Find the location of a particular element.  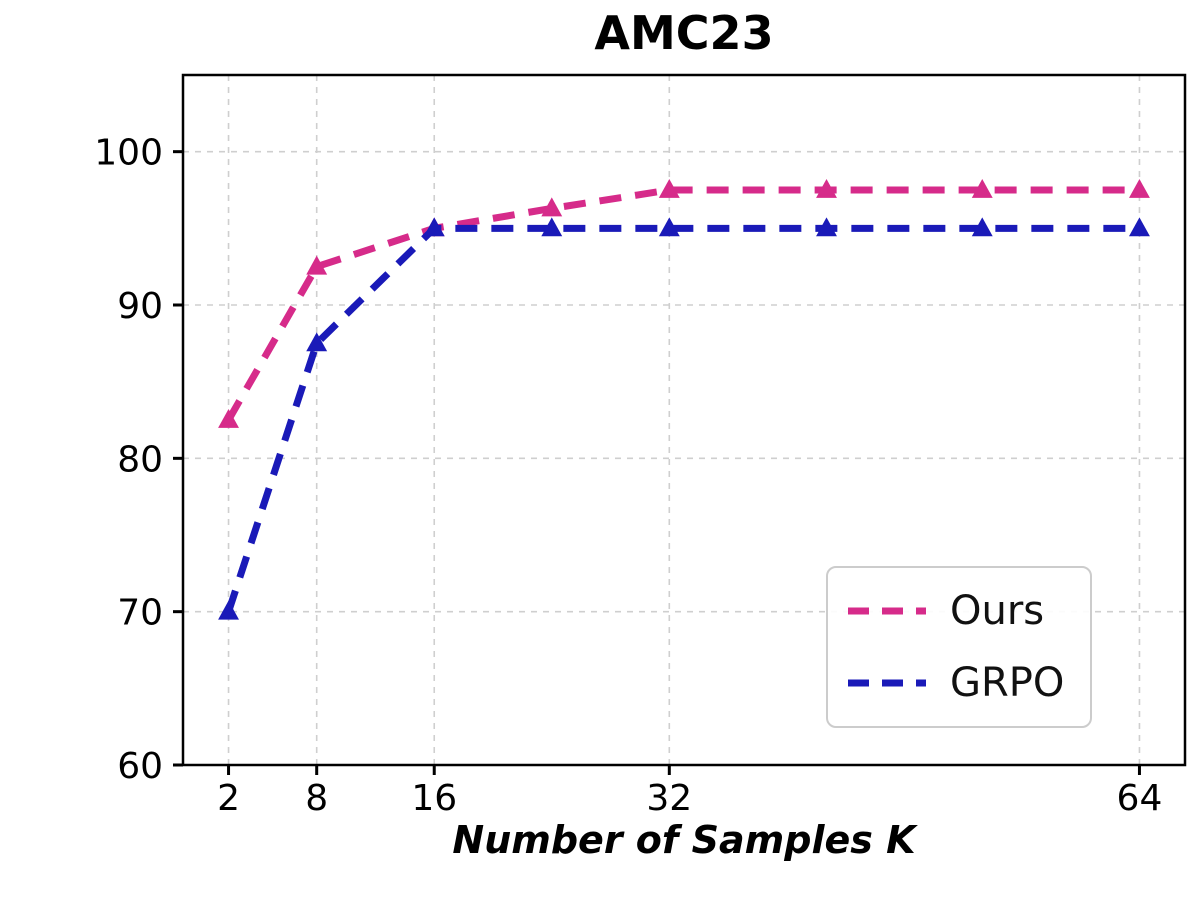

x-tick-label: 8 is located at coordinates (316, 798).